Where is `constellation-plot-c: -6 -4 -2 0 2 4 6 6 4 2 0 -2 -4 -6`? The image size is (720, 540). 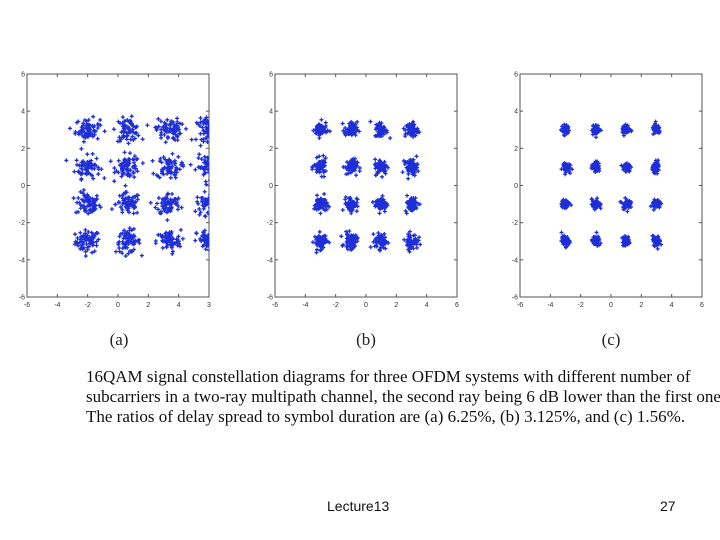
constellation-plot-c: -6 -4 -2 0 2 4 6 6 4 2 0 -2 -4 -6 is located at coordinates (608, 191).